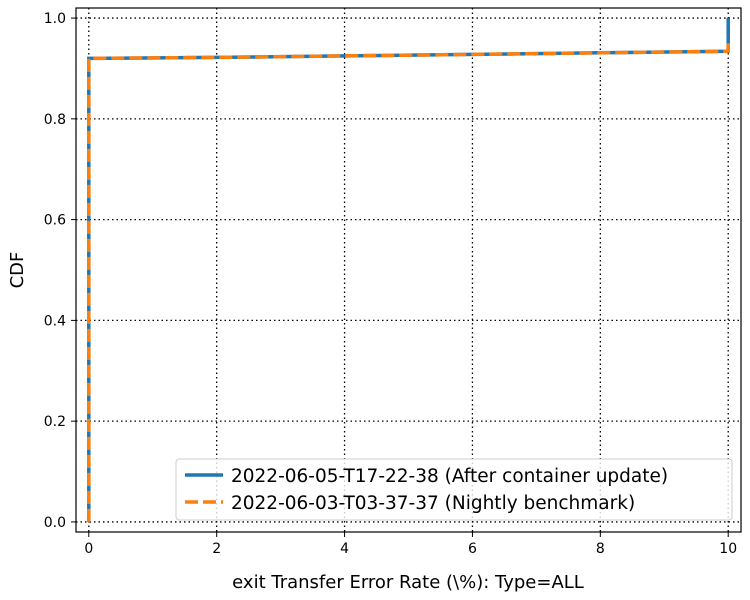  Describe the element at coordinates (55, 422) in the screenshot. I see `y-tick-label: 0.2` at that location.